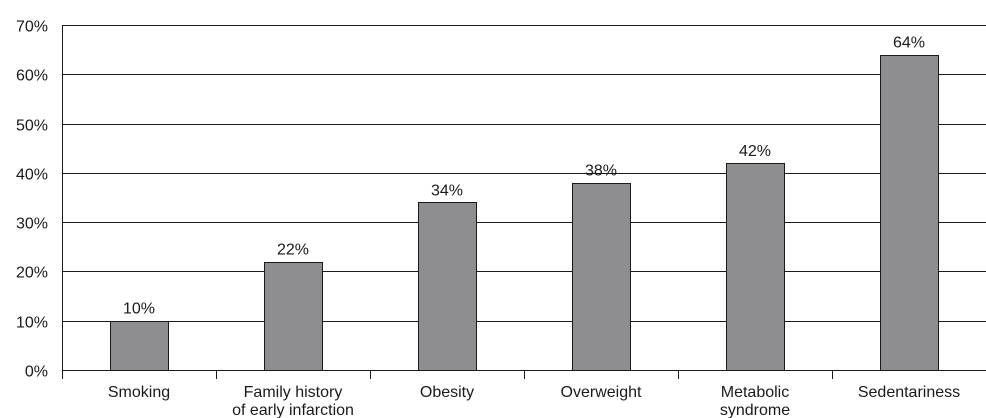  I want to click on data-label: 42%, so click(755, 151).